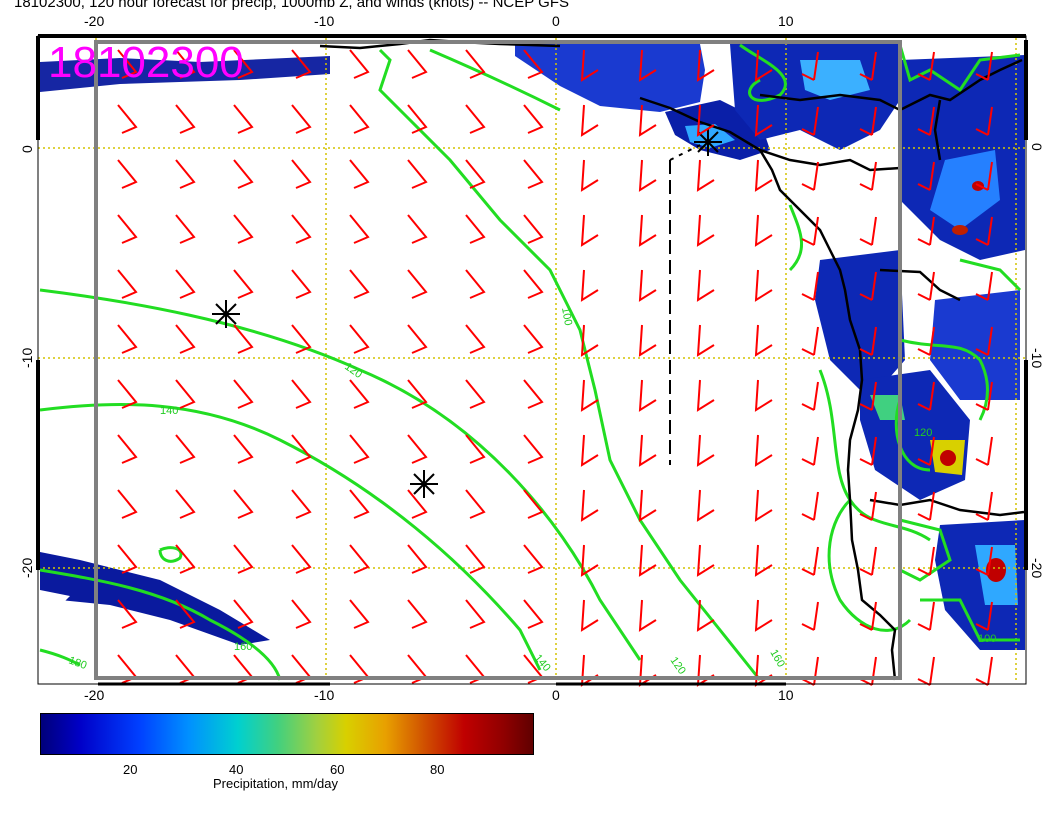  I want to click on lat-tick: -10, so click(1037, 358).